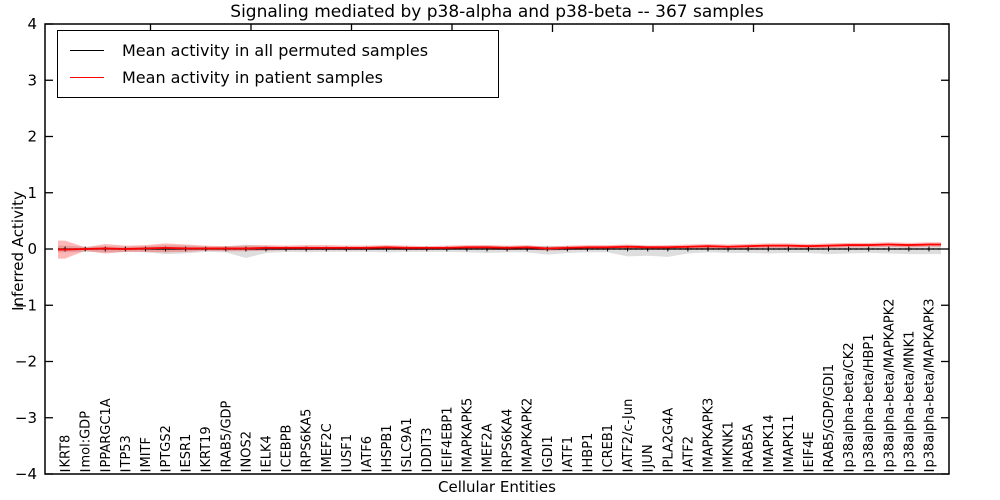 This screenshot has width=1000, height=500. Describe the element at coordinates (87, 50) in the screenshot. I see `legend-line-permuted` at that location.